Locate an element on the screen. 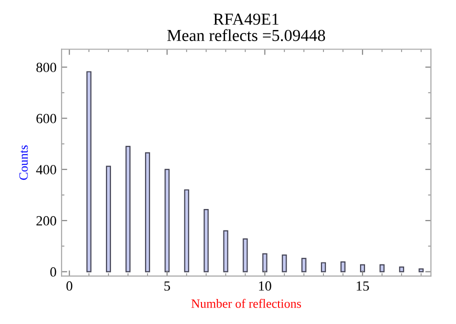 Image resolution: width=456 pixels, height=324 pixels. x-tick-label: 0 is located at coordinates (69, 286).